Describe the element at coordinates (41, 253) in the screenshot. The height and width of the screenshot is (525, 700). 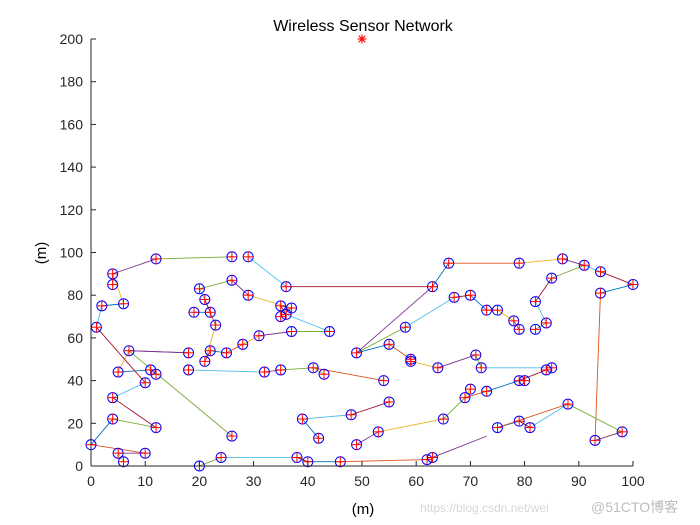
I see `y-axis-label: (m)` at that location.